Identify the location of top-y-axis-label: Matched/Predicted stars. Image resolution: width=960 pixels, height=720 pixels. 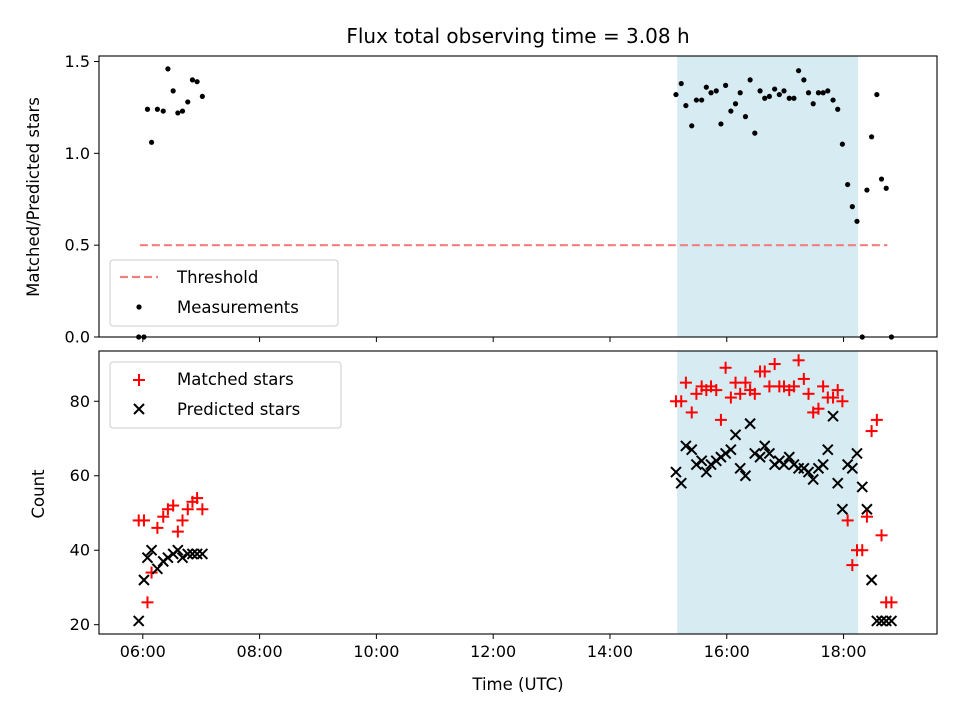
(33, 197).